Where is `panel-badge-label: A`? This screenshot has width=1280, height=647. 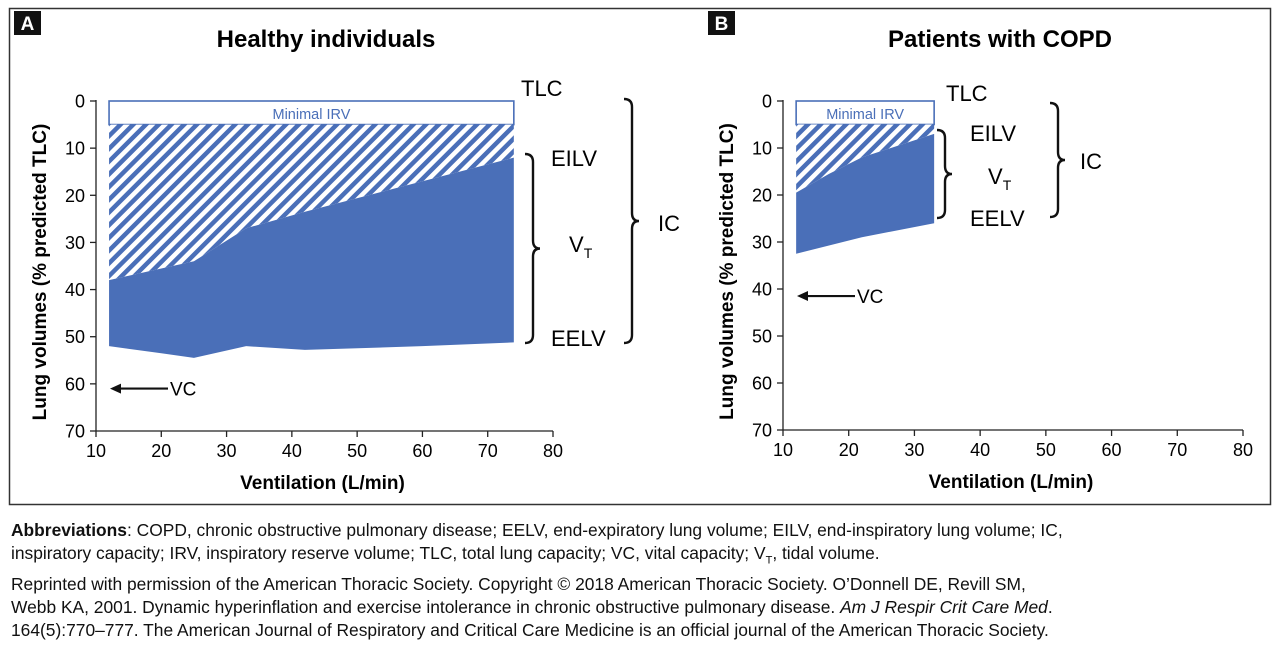 panel-badge-label: A is located at coordinates (28, 24).